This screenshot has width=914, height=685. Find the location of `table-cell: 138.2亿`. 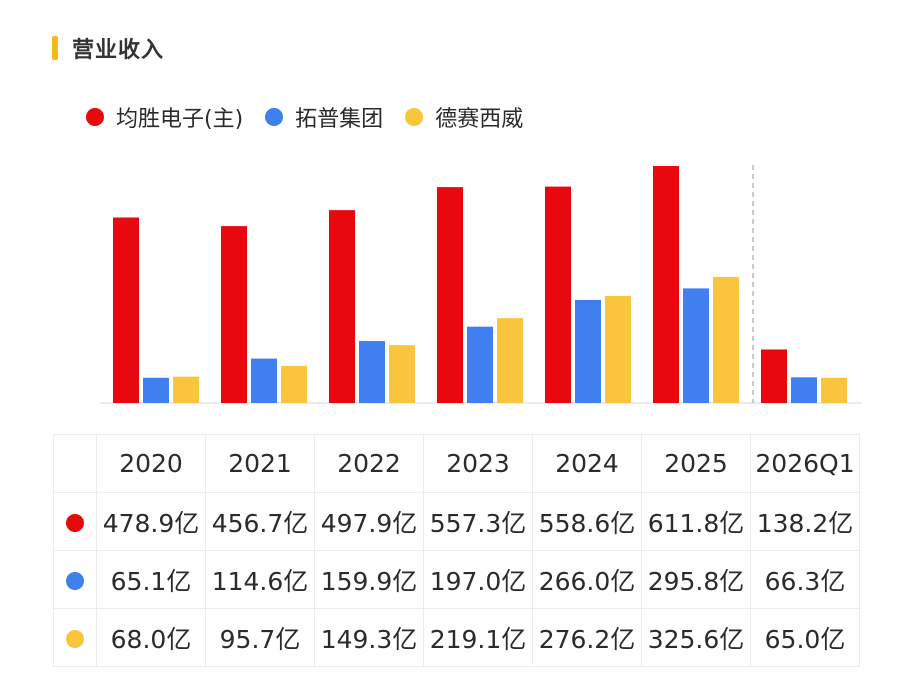

table-cell: 138.2亿 is located at coordinates (805, 521).